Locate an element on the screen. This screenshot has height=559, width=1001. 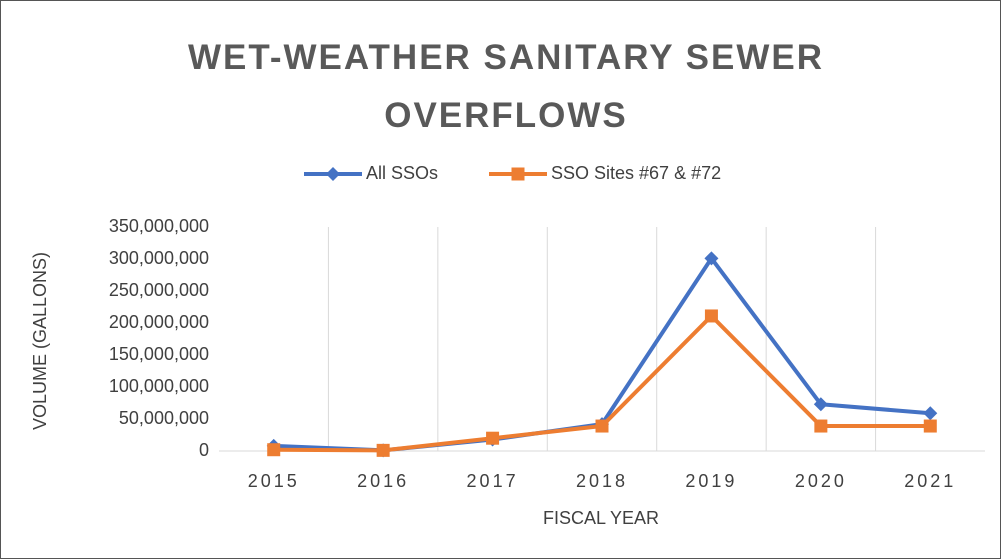
x-axis-label: FISCAL YEAR is located at coordinates (601, 518).